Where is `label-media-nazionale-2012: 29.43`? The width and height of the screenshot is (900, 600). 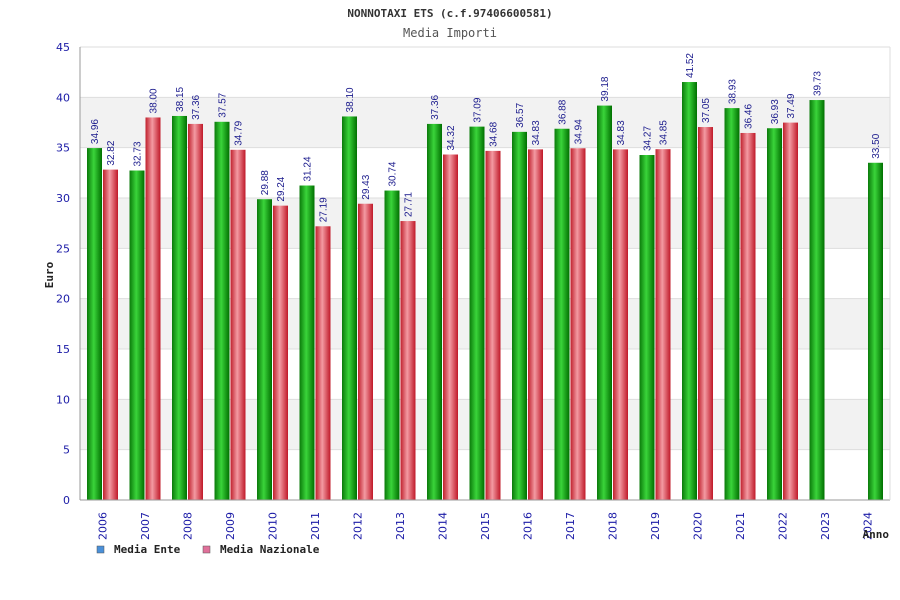
label-media-nazionale-2012: 29.43 is located at coordinates (366, 186).